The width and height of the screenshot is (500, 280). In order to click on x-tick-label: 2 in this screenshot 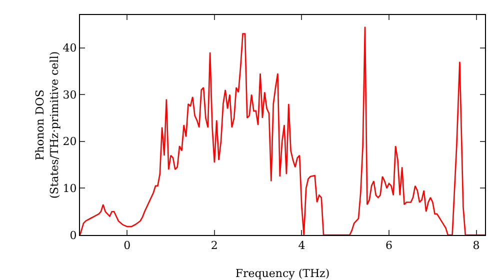, I will do `click(214, 245)`.